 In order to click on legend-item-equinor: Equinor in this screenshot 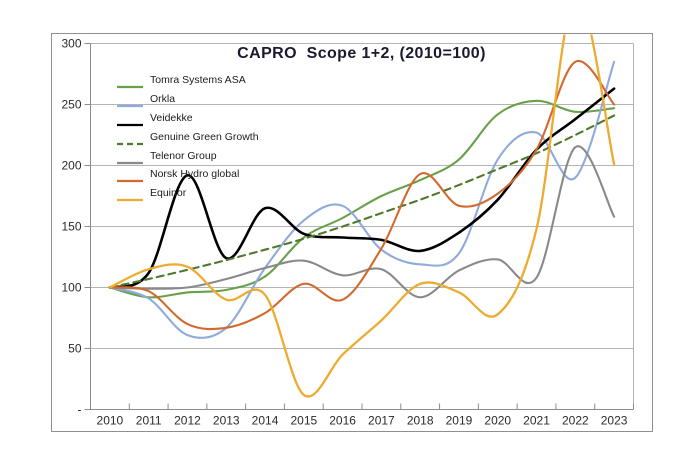, I will do `click(188, 193)`.